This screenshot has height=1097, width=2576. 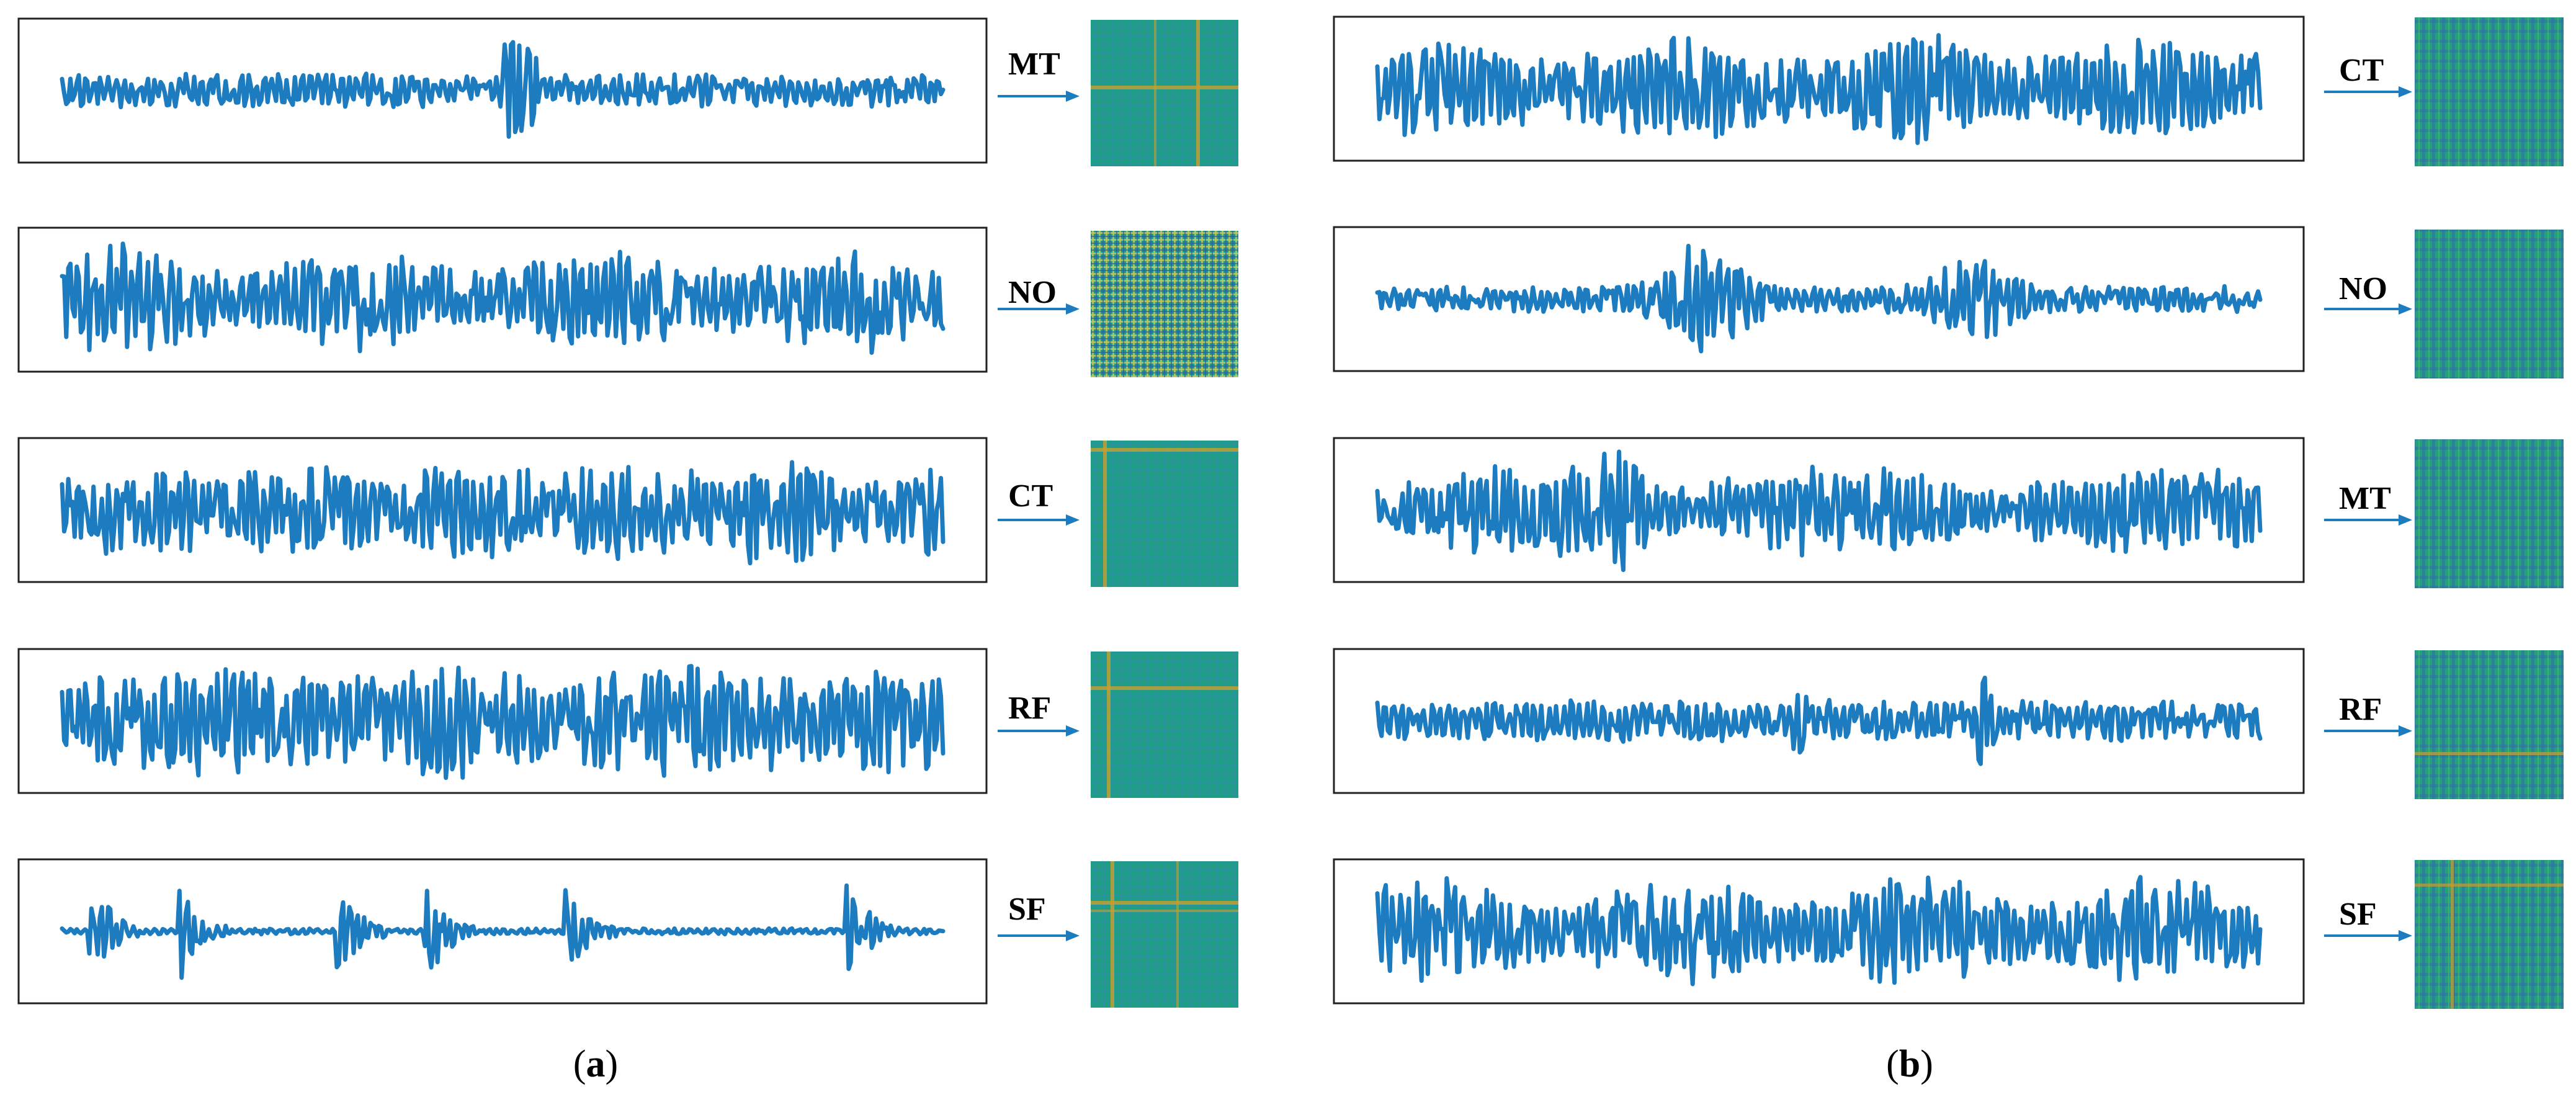 I want to click on row-b-1: CT, so click(x=1948, y=91).